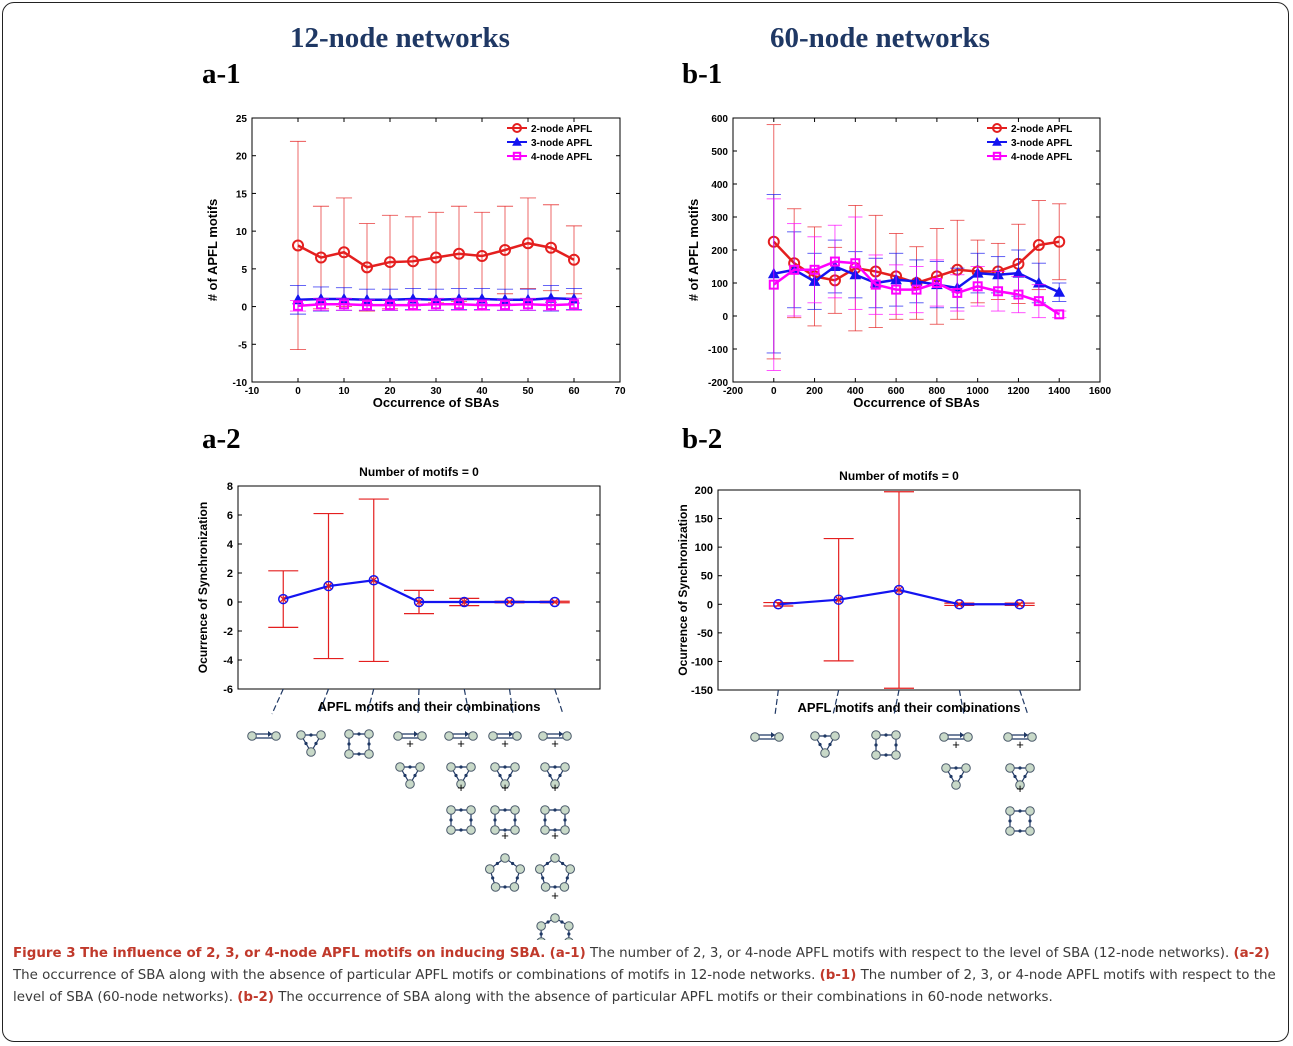 This screenshot has width=1293, height=1046. I want to click on legend-label: 4-node APFL, so click(561, 157).